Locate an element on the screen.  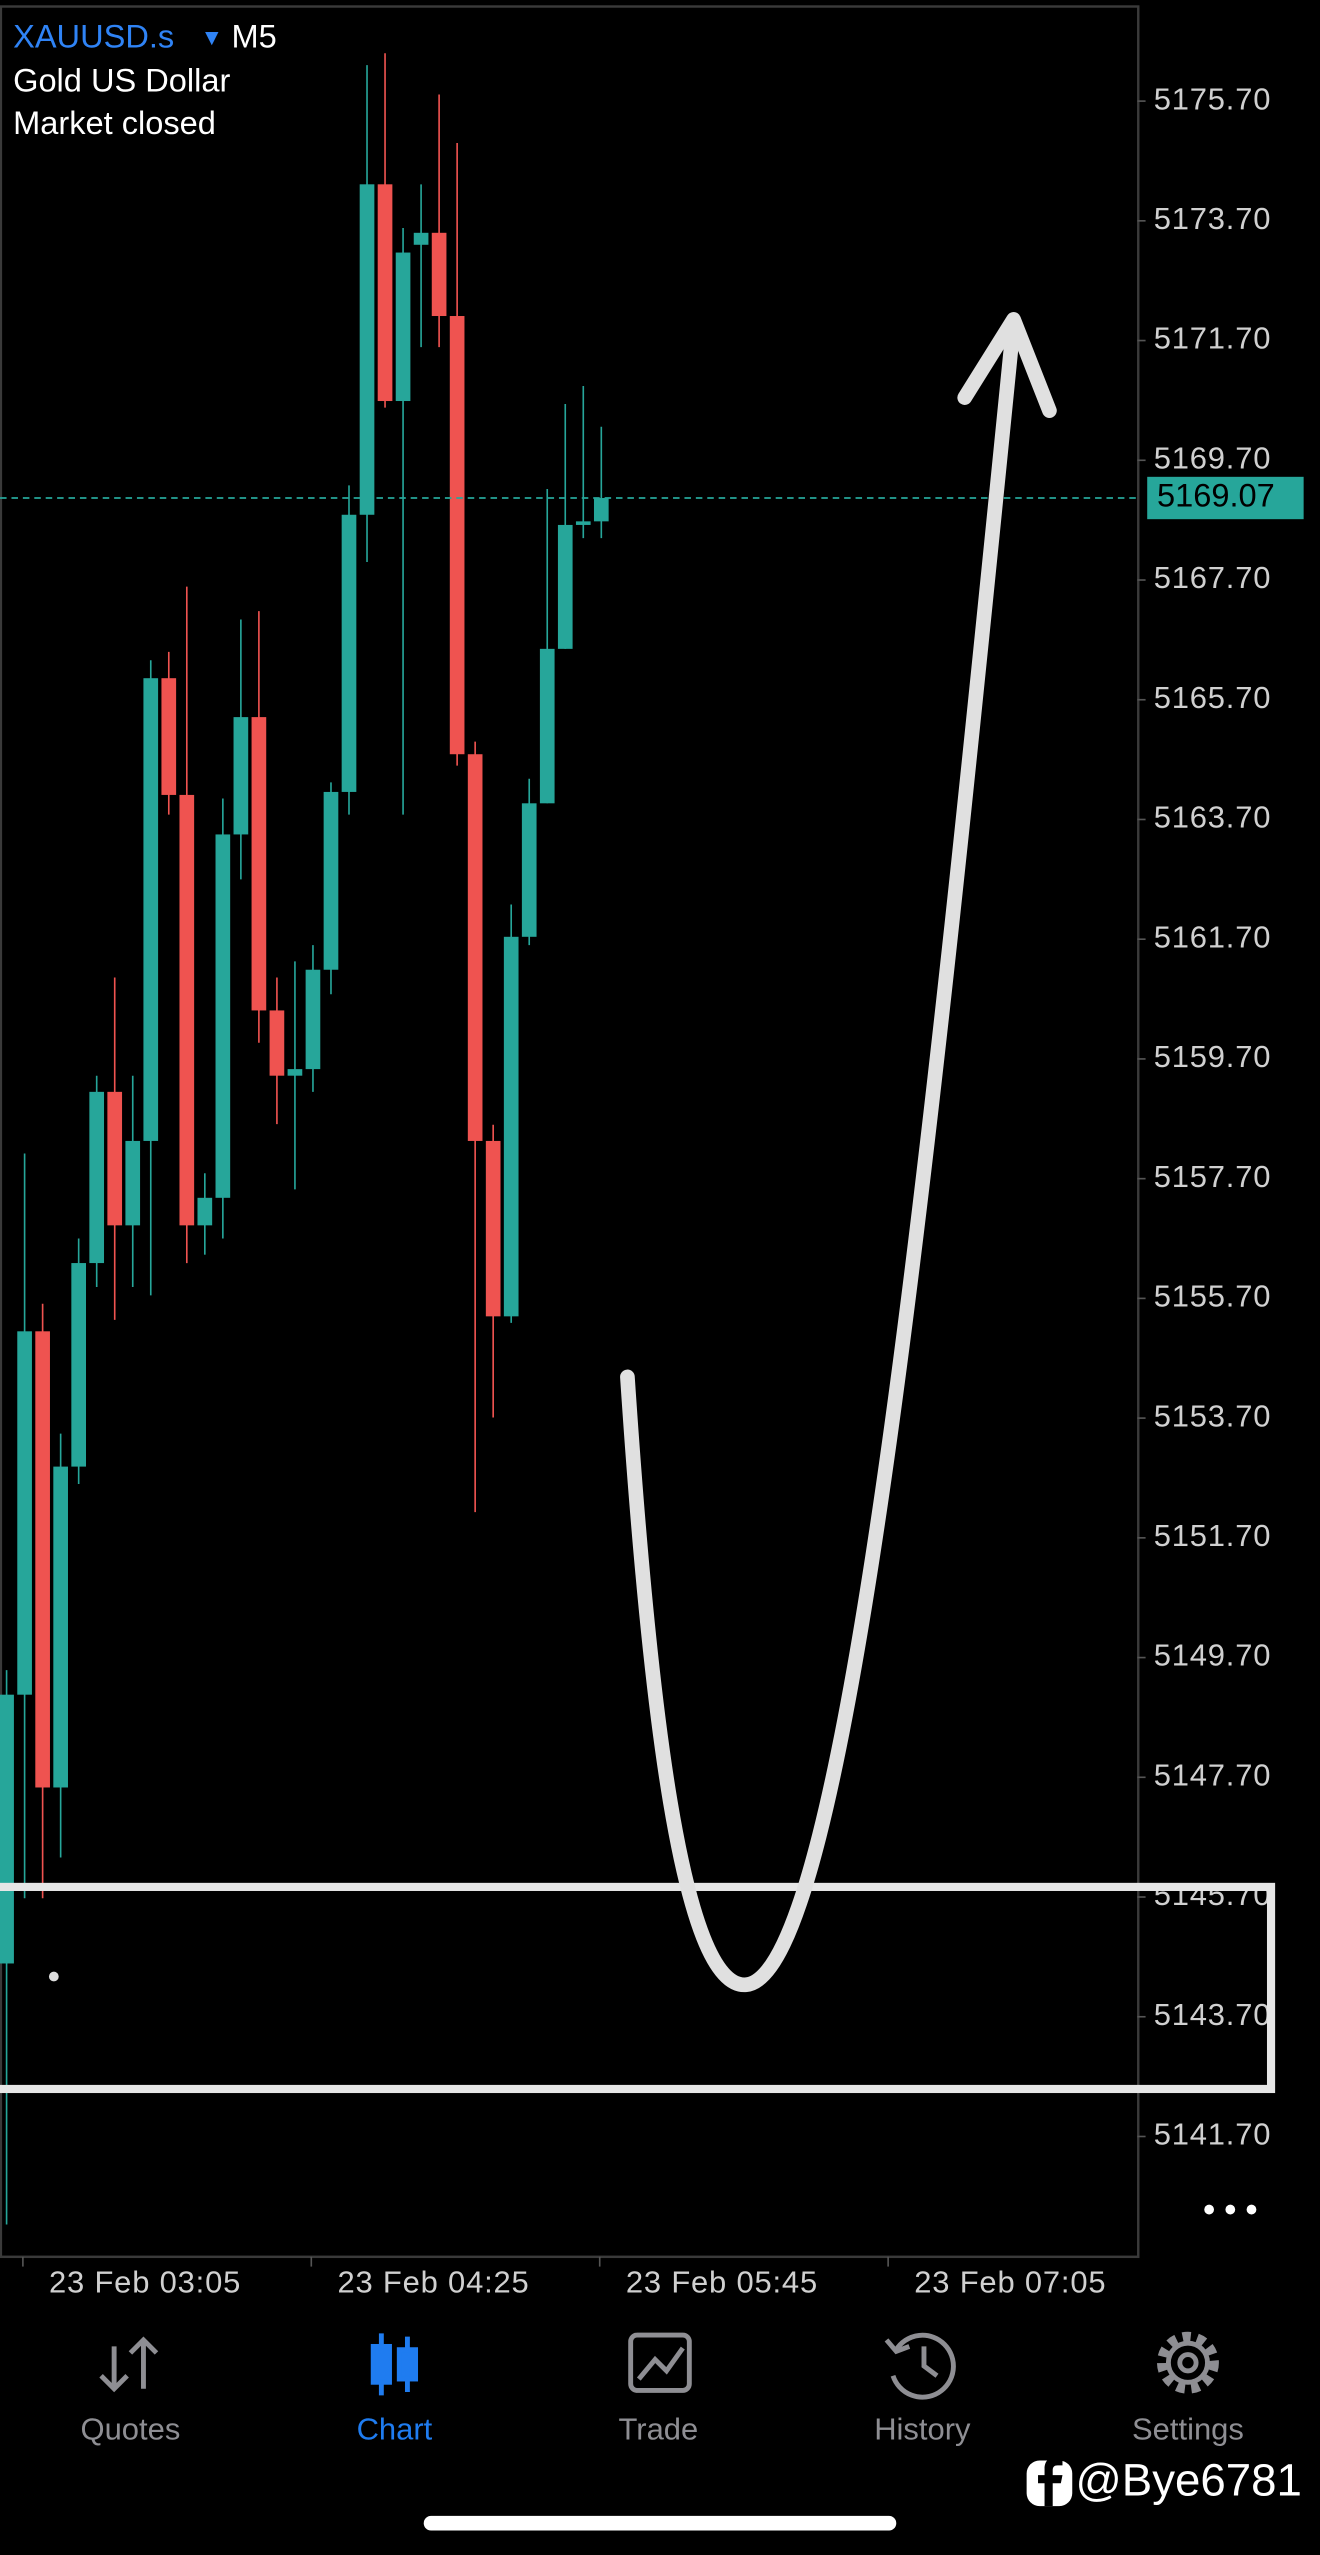
y-tick-label: 5149.70 is located at coordinates (1213, 1655).